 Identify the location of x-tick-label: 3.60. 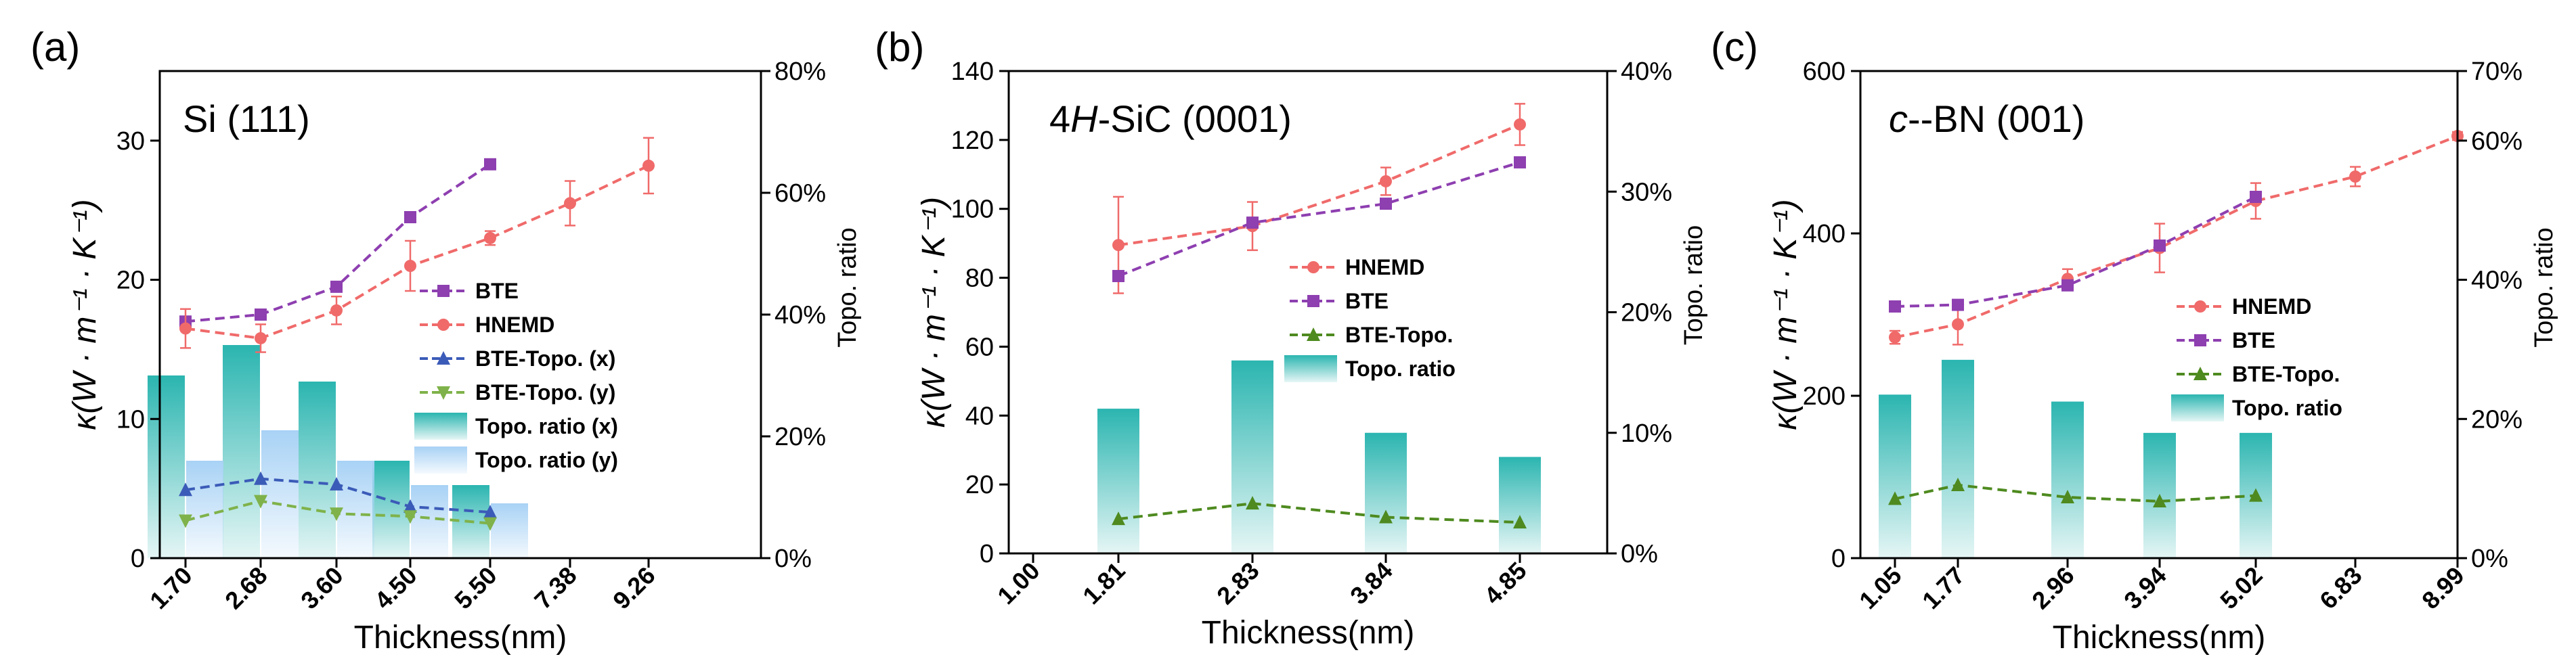
(322, 588).